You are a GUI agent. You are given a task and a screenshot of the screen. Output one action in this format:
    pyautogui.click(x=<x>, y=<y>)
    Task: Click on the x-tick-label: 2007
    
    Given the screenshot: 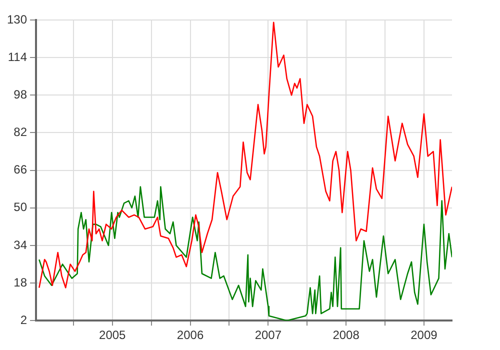 What is the action you would take?
    pyautogui.click(x=268, y=335)
    